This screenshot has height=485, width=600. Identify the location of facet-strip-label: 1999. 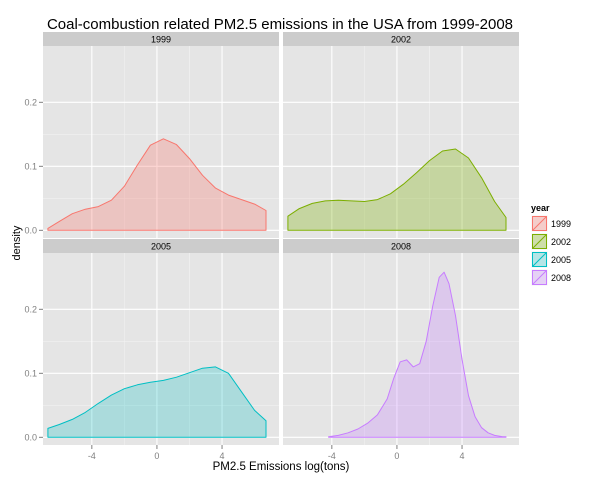
(161, 40).